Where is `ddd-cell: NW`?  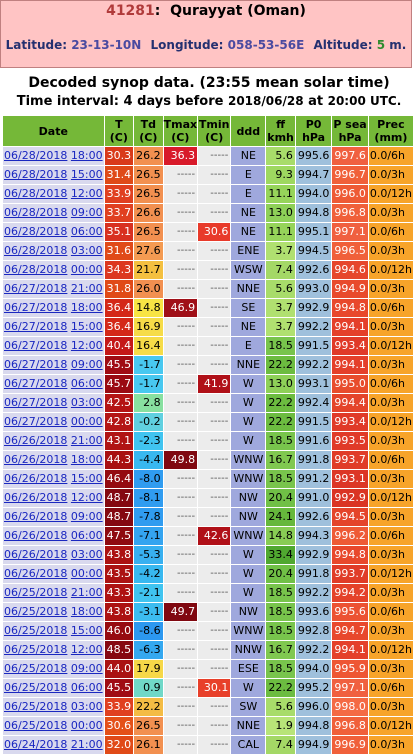 ddd-cell: NW is located at coordinates (248, 498).